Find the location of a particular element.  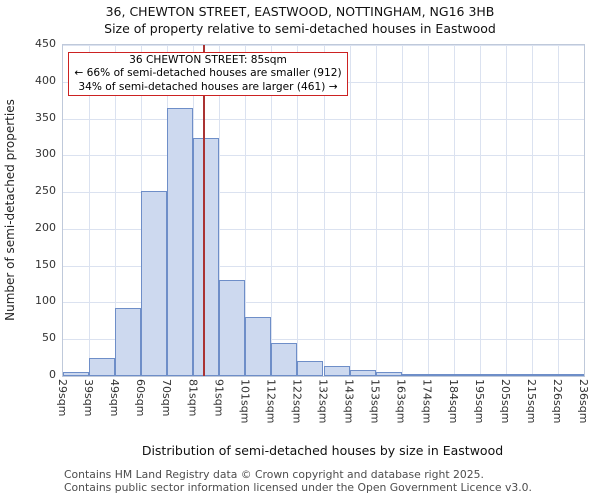

y-tick-label: 300 is located at coordinates (45, 154).